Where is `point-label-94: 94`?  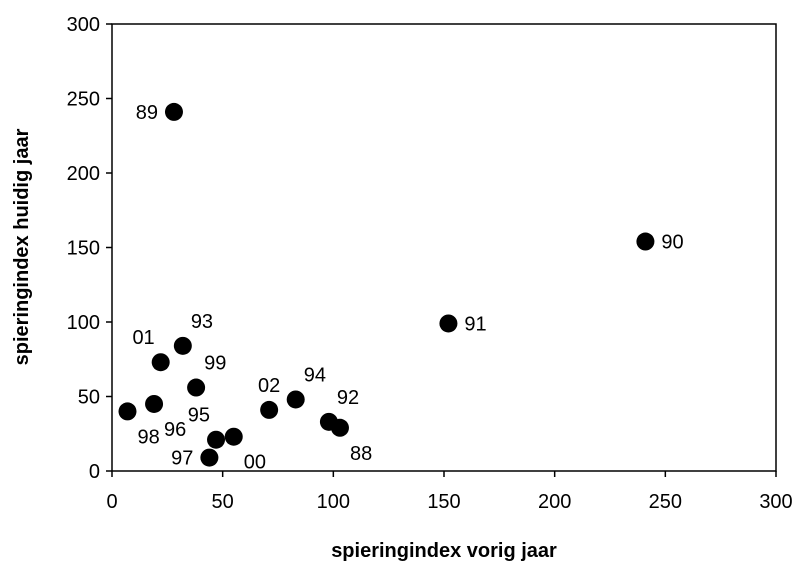 point-label-94: 94 is located at coordinates (315, 375).